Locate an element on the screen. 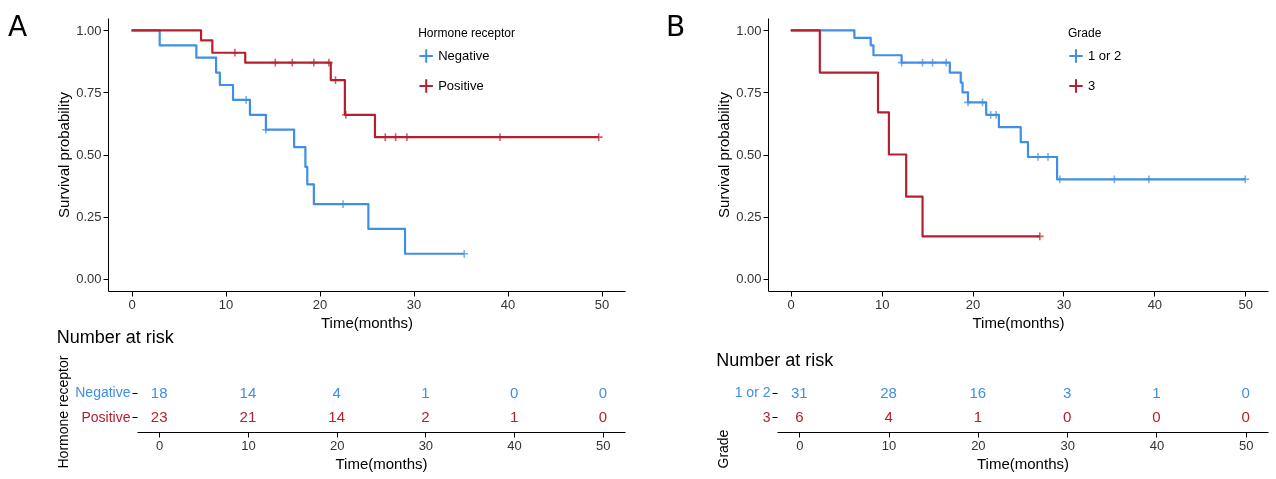 The width and height of the screenshot is (1276, 479). y-axis-title: Grade is located at coordinates (722, 449).